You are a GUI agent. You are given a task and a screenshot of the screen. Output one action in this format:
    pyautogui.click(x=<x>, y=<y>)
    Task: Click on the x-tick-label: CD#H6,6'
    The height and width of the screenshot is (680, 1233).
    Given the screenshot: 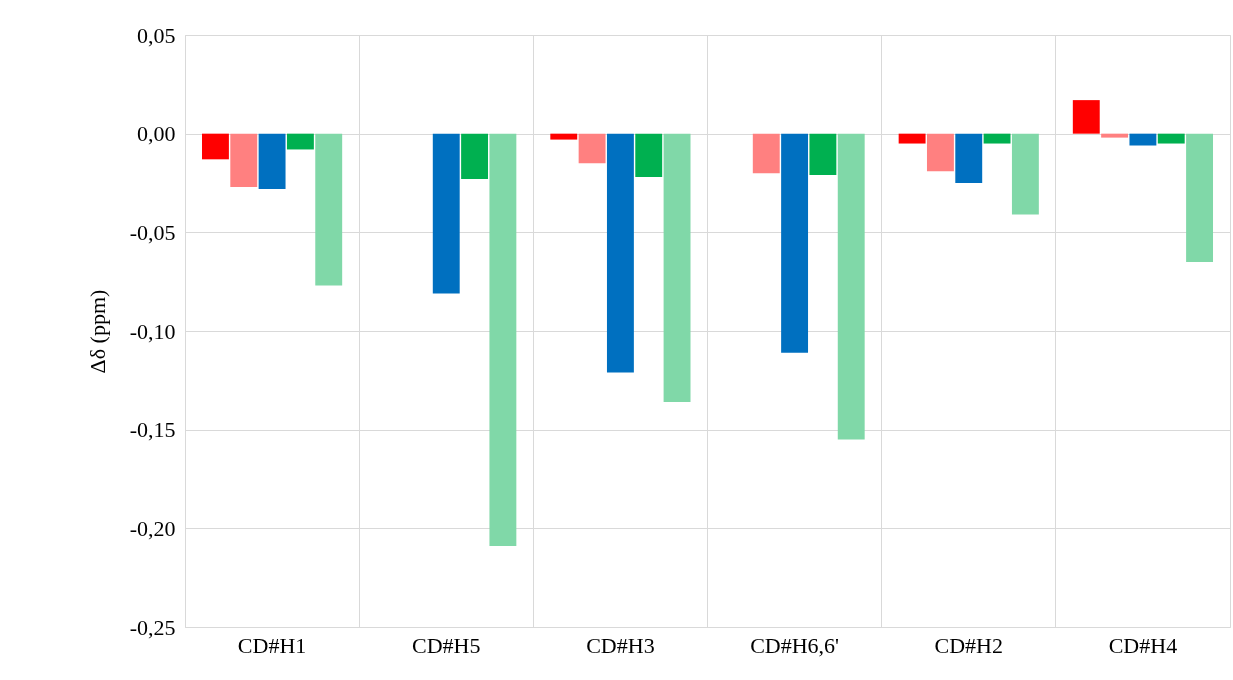 What is the action you would take?
    pyautogui.click(x=795, y=645)
    